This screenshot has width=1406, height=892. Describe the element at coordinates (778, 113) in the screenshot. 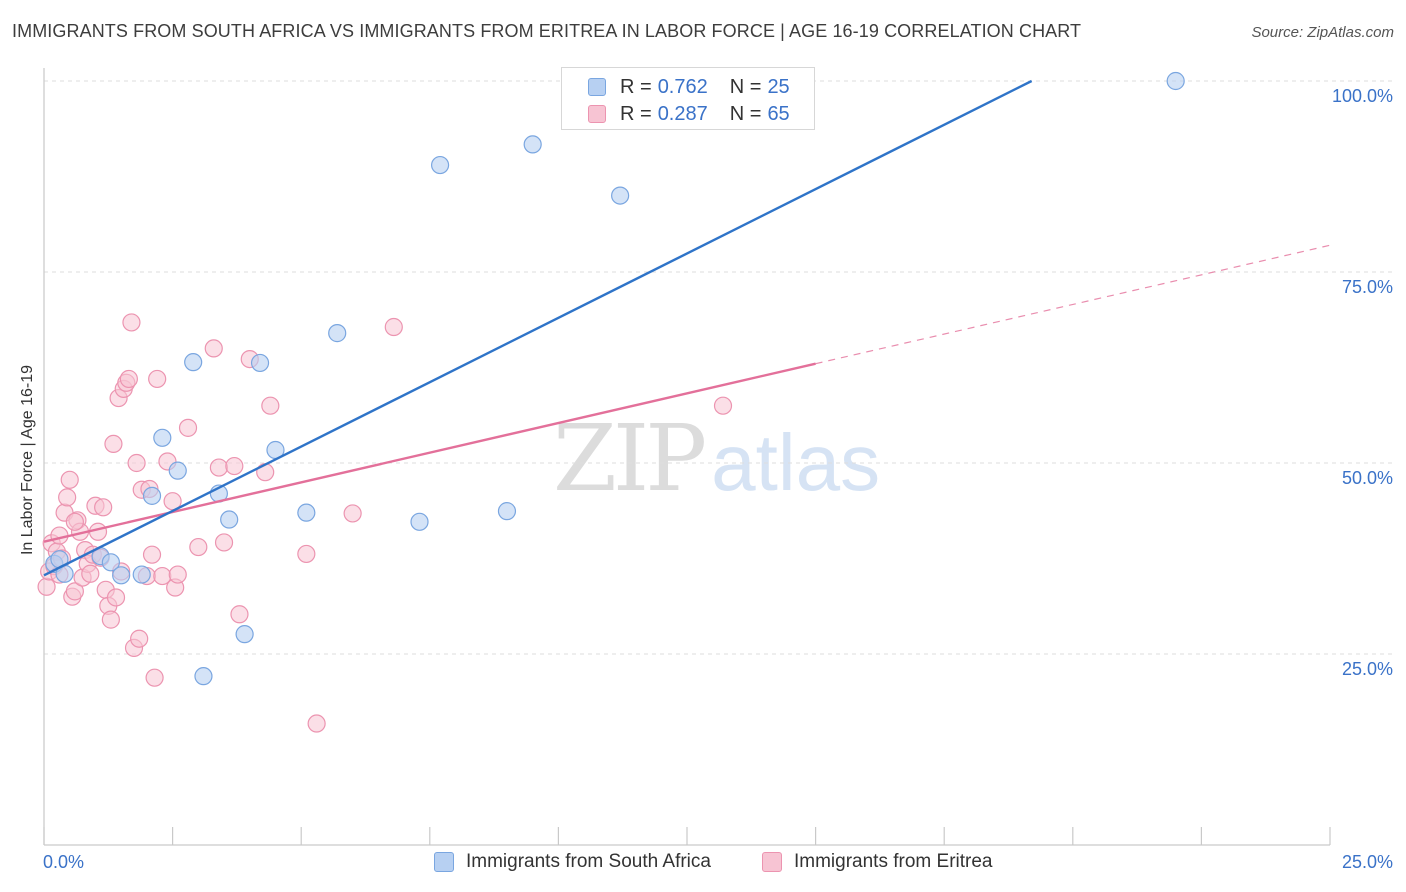

I see `legend-n-value: 65` at that location.